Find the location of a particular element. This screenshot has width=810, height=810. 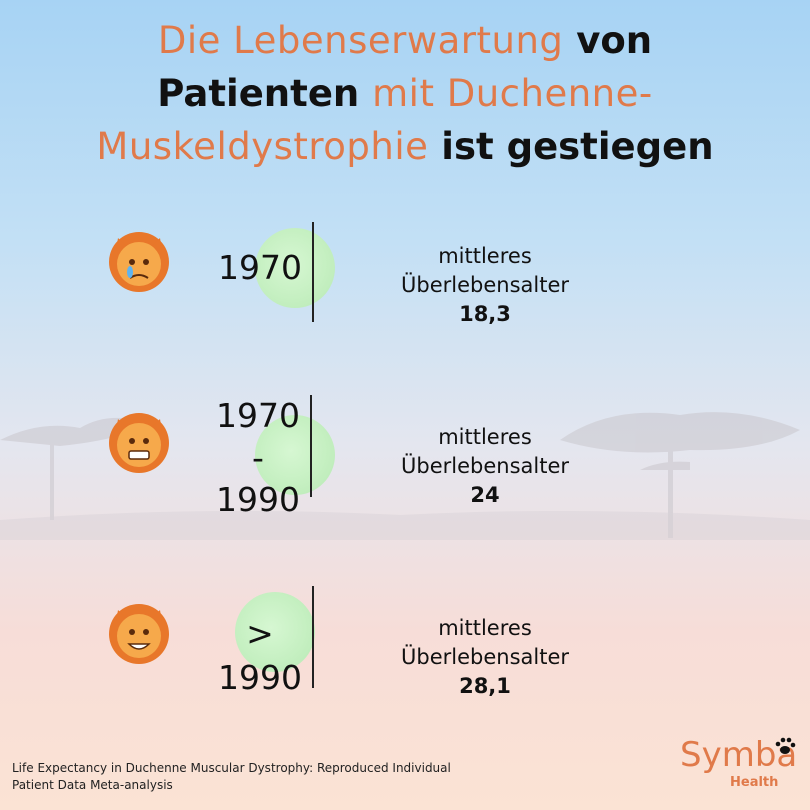

headline-text-2: Patienten is located at coordinates (265, 93).